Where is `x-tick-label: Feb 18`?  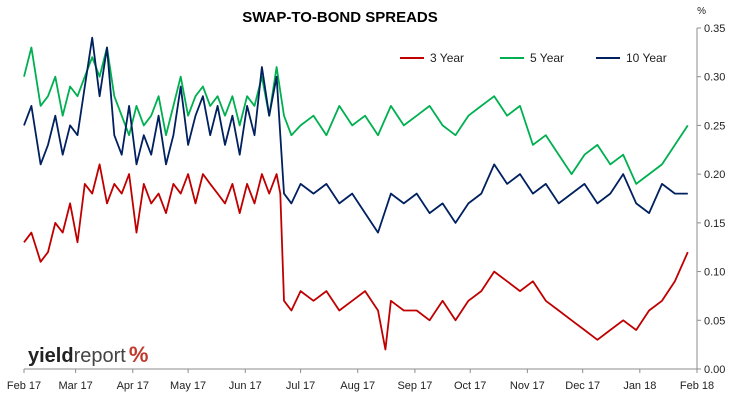
x-tick-label: Feb 18 is located at coordinates (697, 386).